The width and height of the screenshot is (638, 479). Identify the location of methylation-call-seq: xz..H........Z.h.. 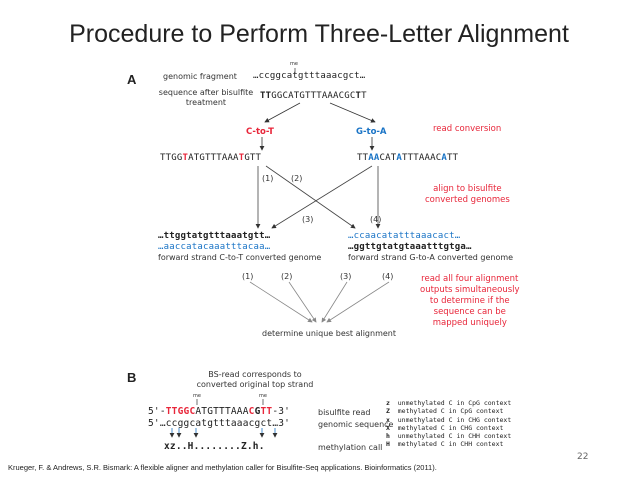
(214, 446).